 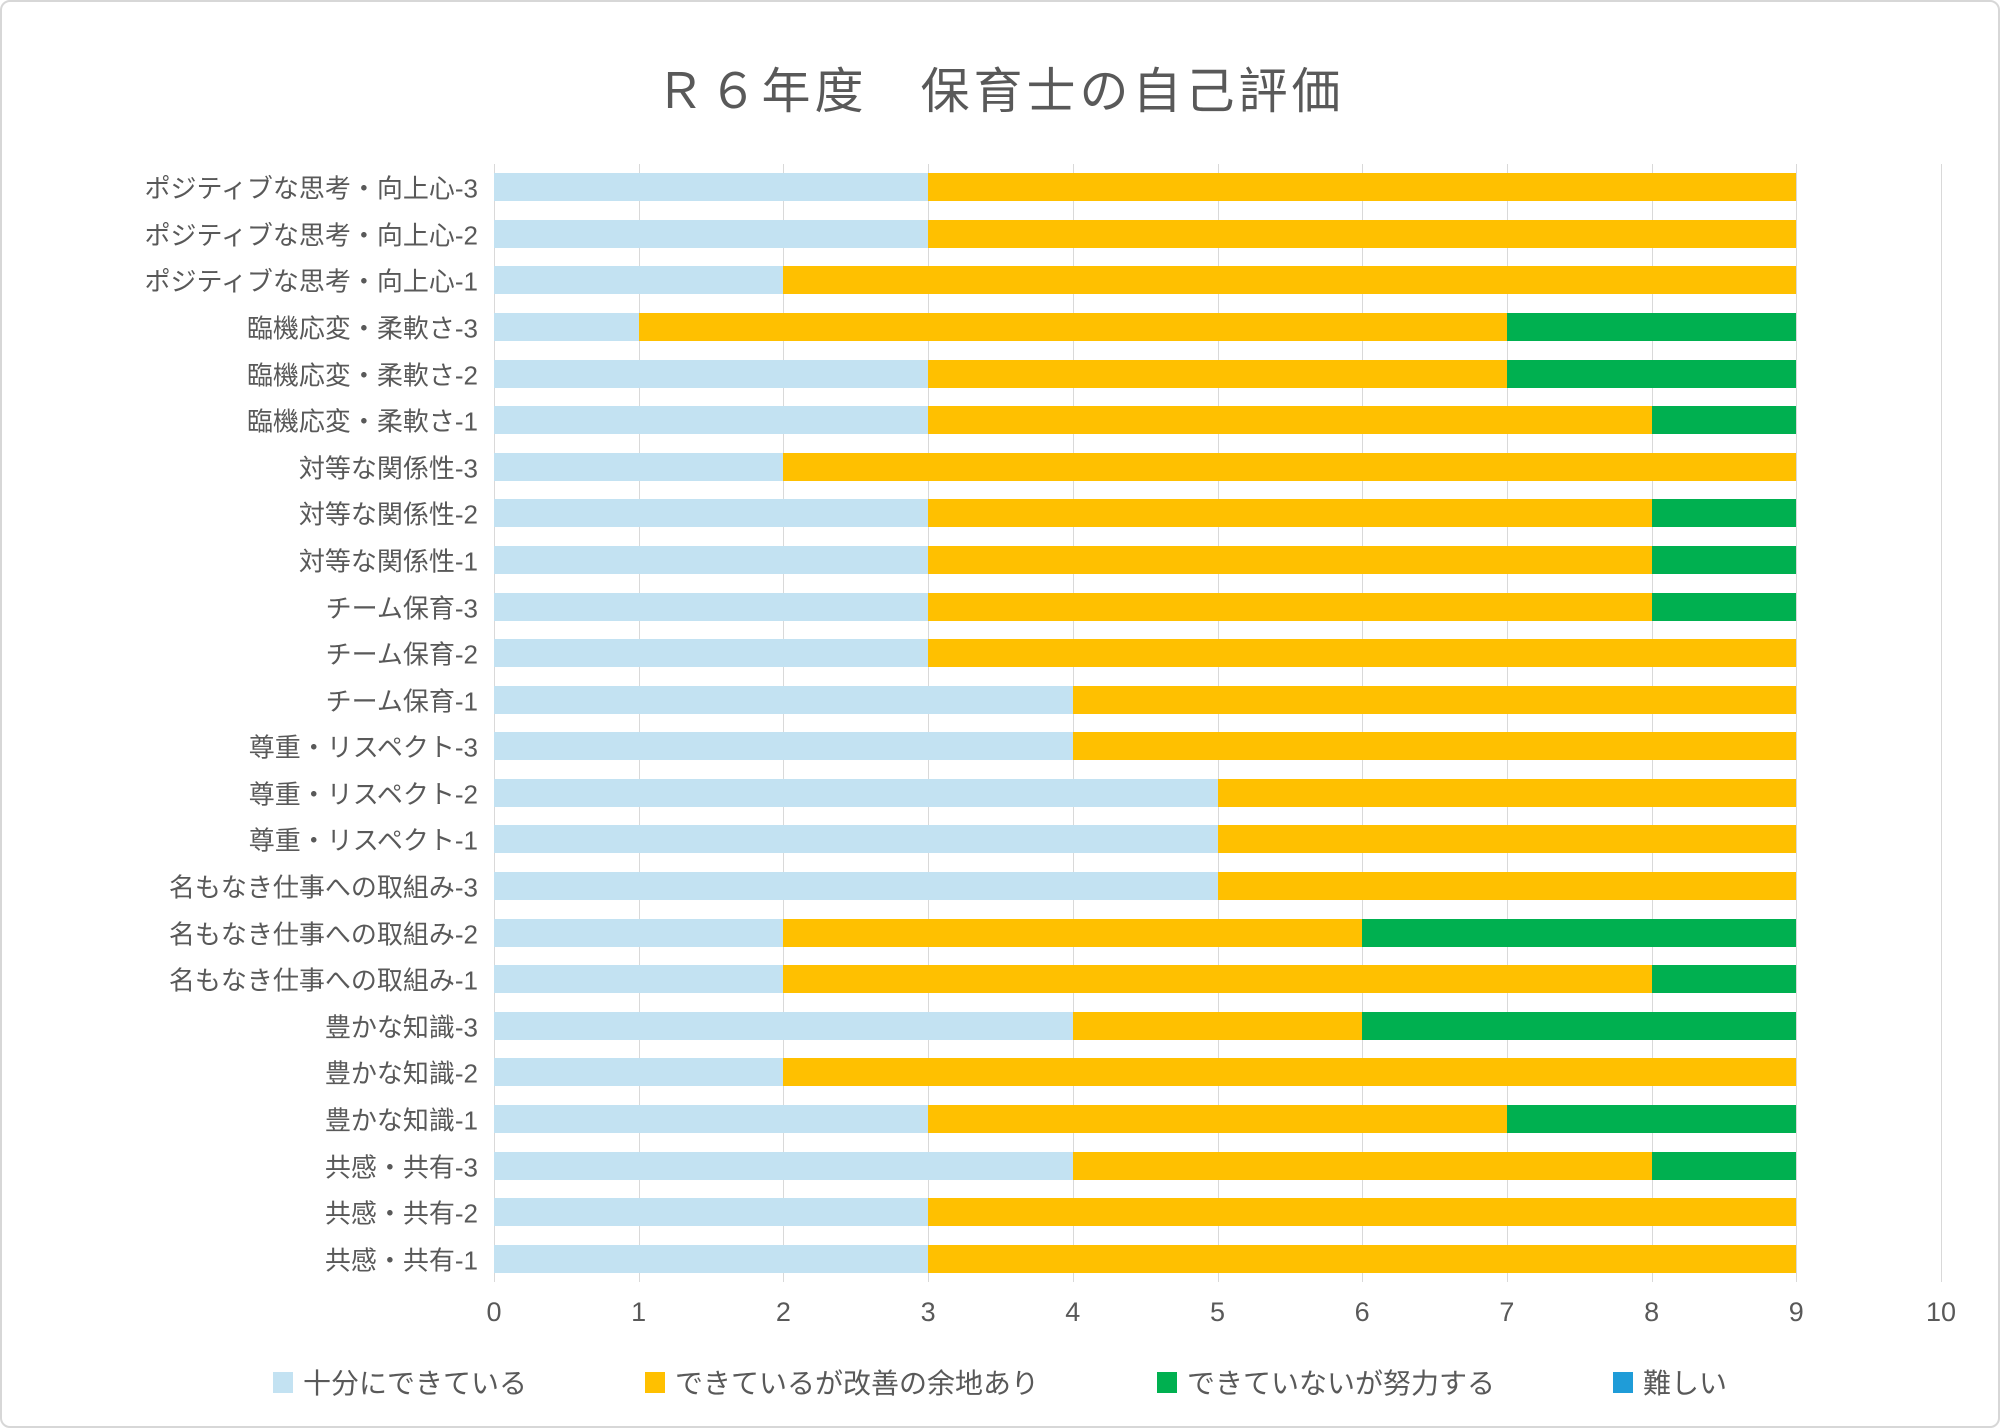 What do you see at coordinates (311, 188) in the screenshot?
I see `category-label: ポジティブな思考・向上心-3` at bounding box center [311, 188].